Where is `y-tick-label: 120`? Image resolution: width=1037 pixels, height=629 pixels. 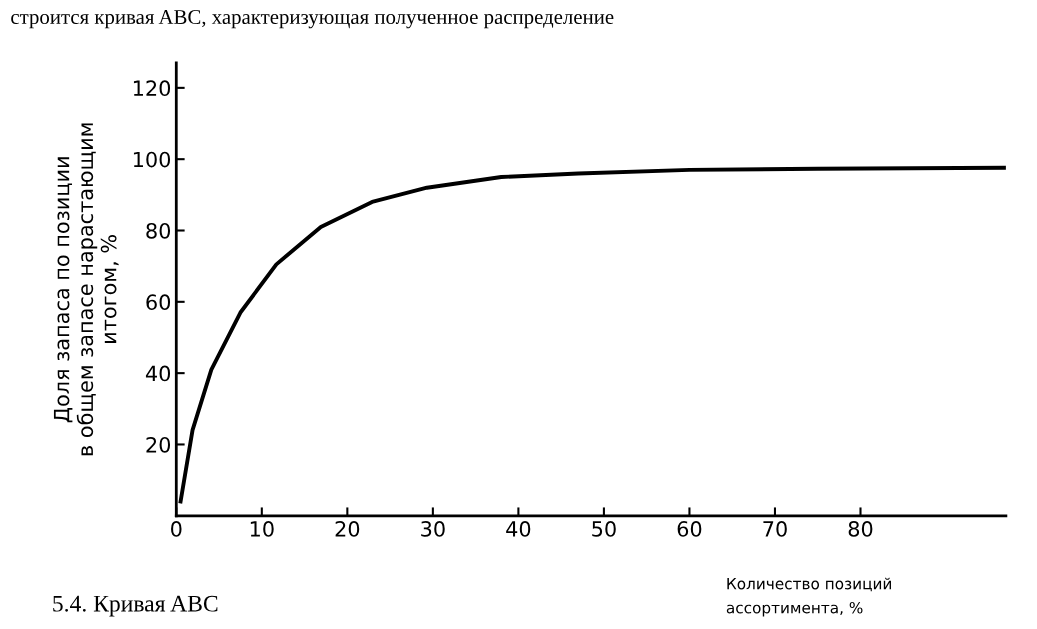
y-tick-label: 120 is located at coordinates (152, 88).